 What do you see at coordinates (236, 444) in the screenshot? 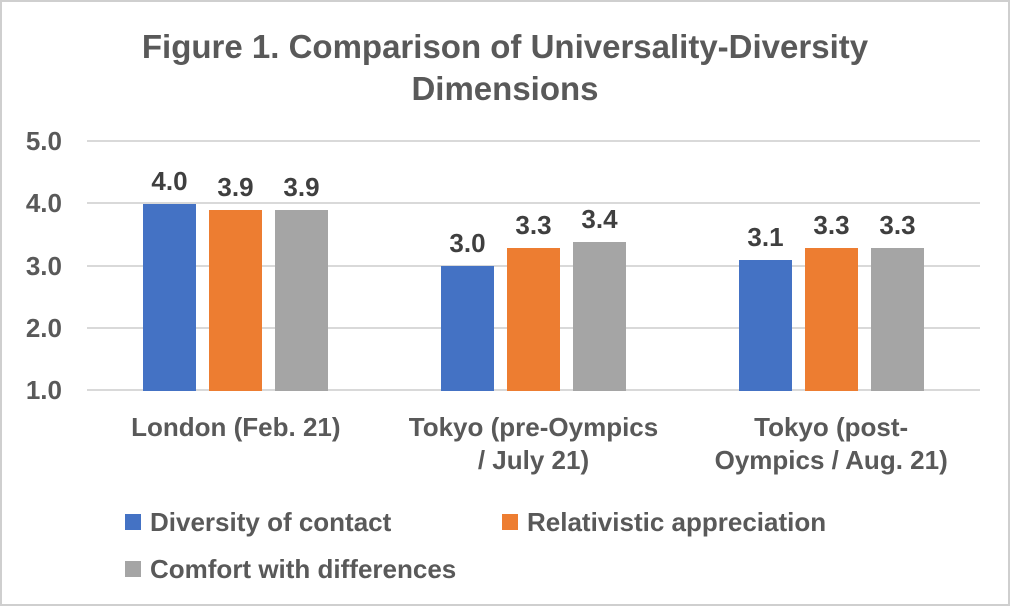
I see `x-category-label: London (Feb. 21)` at bounding box center [236, 444].